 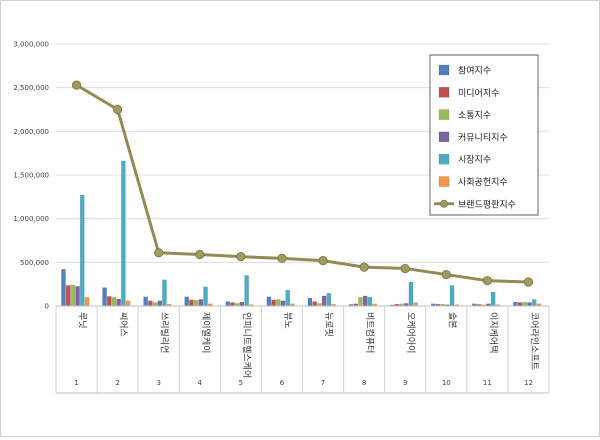 I want to click on category-number: 12, so click(x=528, y=383).